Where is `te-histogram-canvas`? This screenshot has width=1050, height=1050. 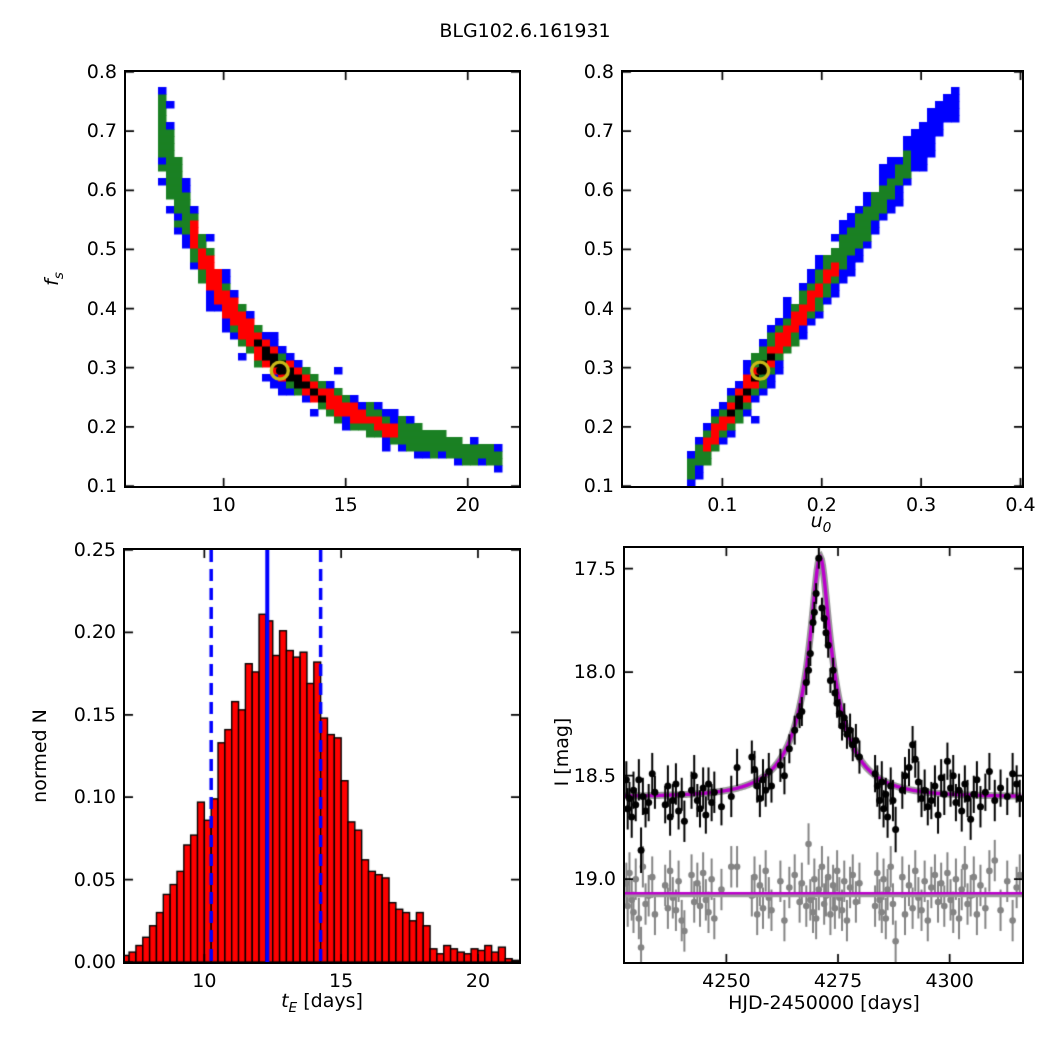 te-histogram-canvas is located at coordinates (322, 756).